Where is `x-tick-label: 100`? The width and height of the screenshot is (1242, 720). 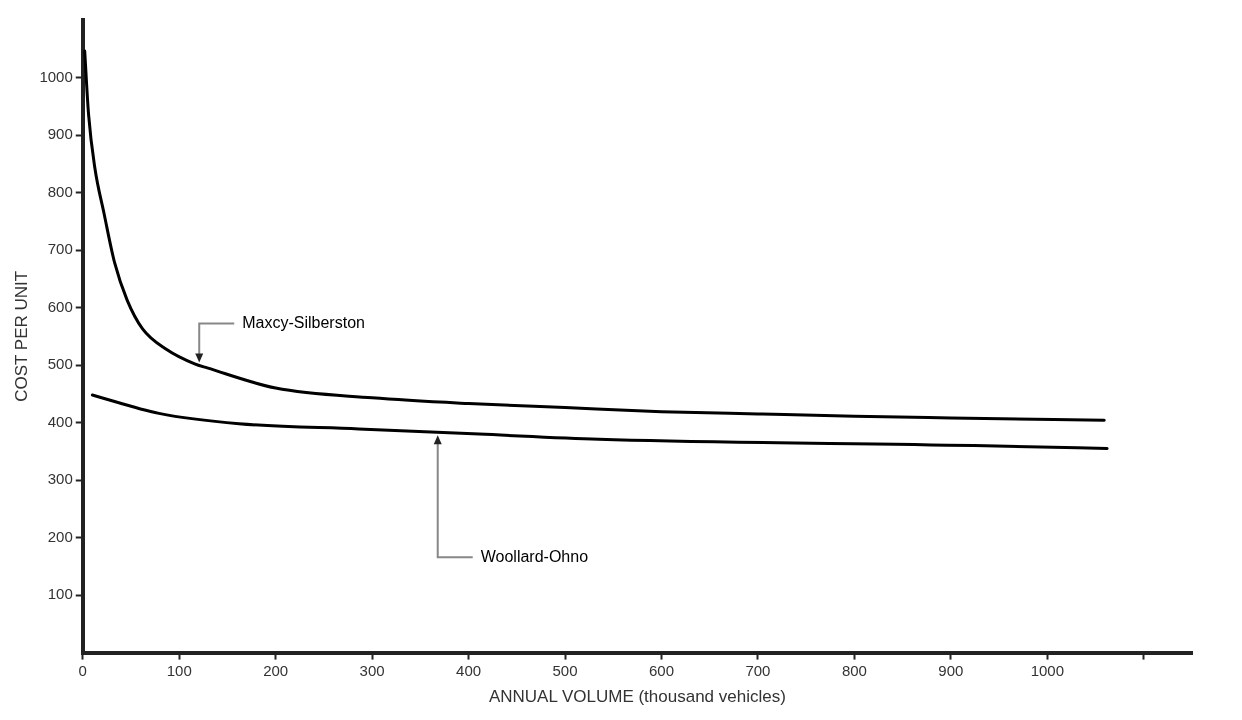
x-tick-label: 100 is located at coordinates (179, 670).